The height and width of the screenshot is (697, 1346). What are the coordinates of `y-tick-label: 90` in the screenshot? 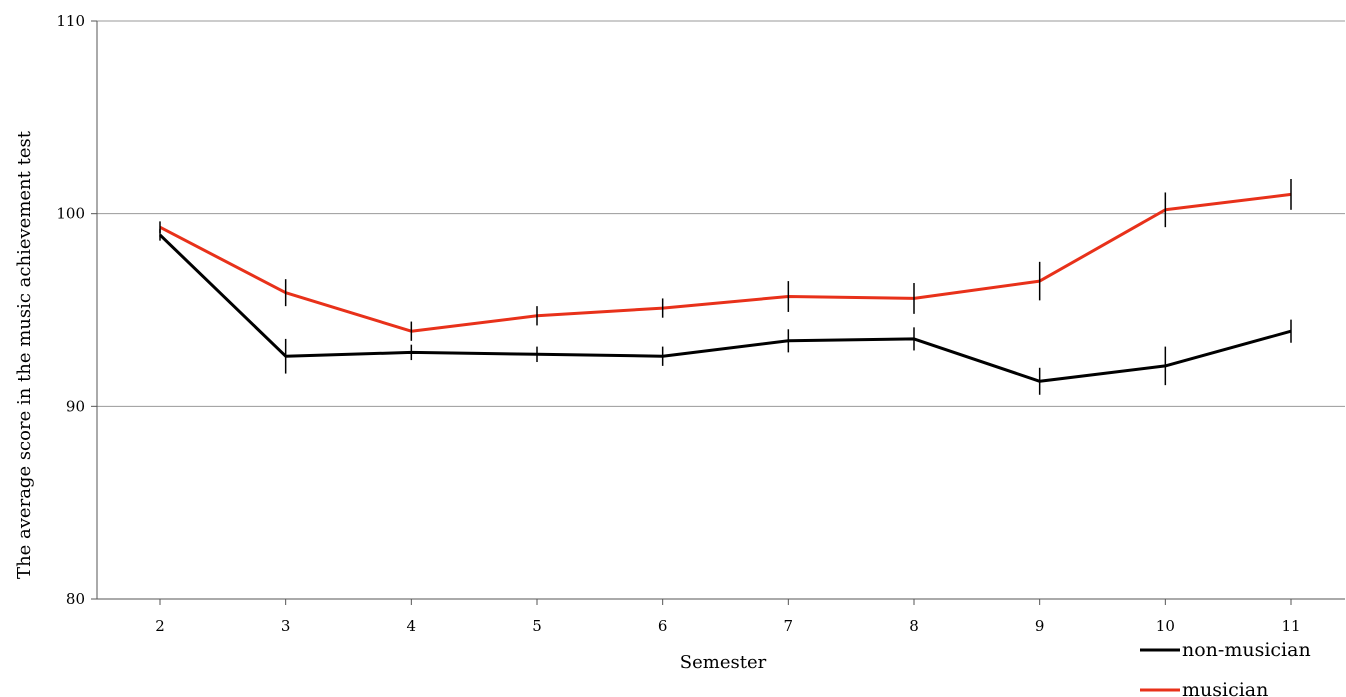 It's located at (75, 406).